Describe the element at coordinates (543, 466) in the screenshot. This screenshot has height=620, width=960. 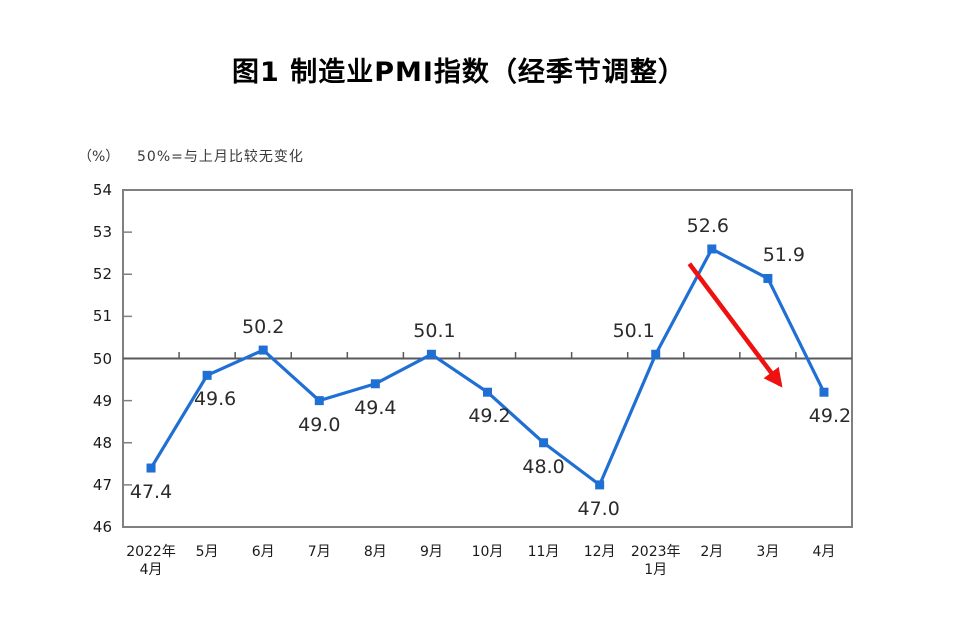
I see `data-point-label: 48.0` at that location.